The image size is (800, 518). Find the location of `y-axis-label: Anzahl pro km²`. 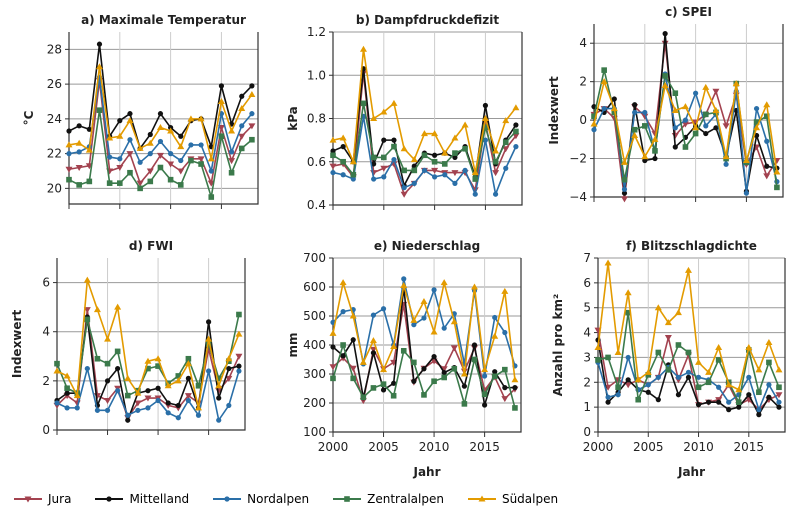

y-axis-label: Anzahl pro km² is located at coordinates (558, 345).